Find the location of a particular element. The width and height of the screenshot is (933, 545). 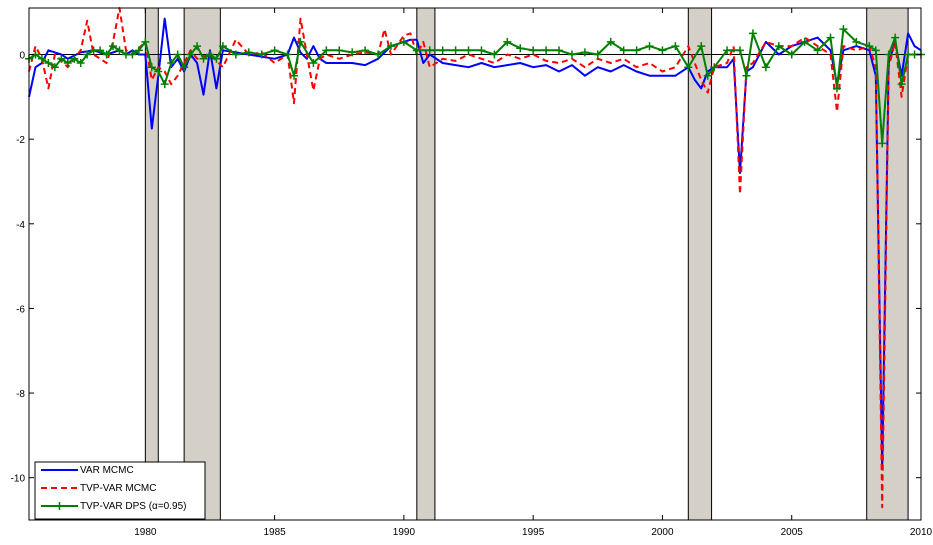

x-tick-label: 1995 is located at coordinates (533, 532).